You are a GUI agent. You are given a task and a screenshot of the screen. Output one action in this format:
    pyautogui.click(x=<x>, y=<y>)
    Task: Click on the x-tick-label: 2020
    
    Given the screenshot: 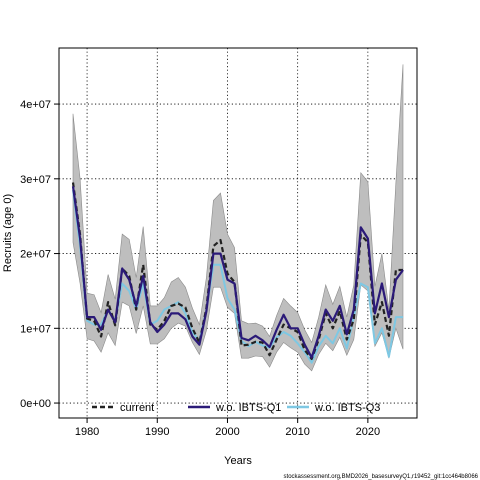 What is the action you would take?
    pyautogui.click(x=368, y=432)
    